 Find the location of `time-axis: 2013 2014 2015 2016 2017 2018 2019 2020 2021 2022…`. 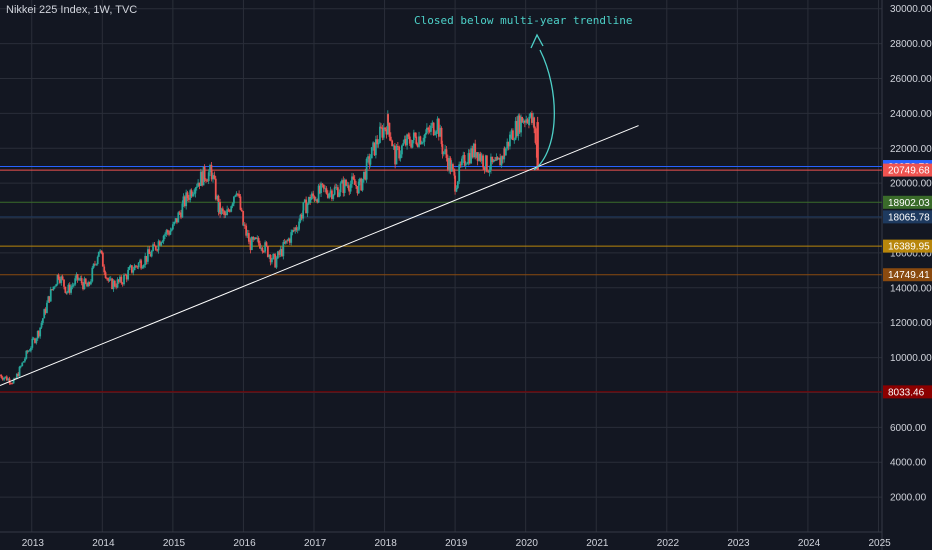

time-axis: 2013 2014 2015 2016 2017 2018 2019 2020 2021 2022… is located at coordinates (456, 543).